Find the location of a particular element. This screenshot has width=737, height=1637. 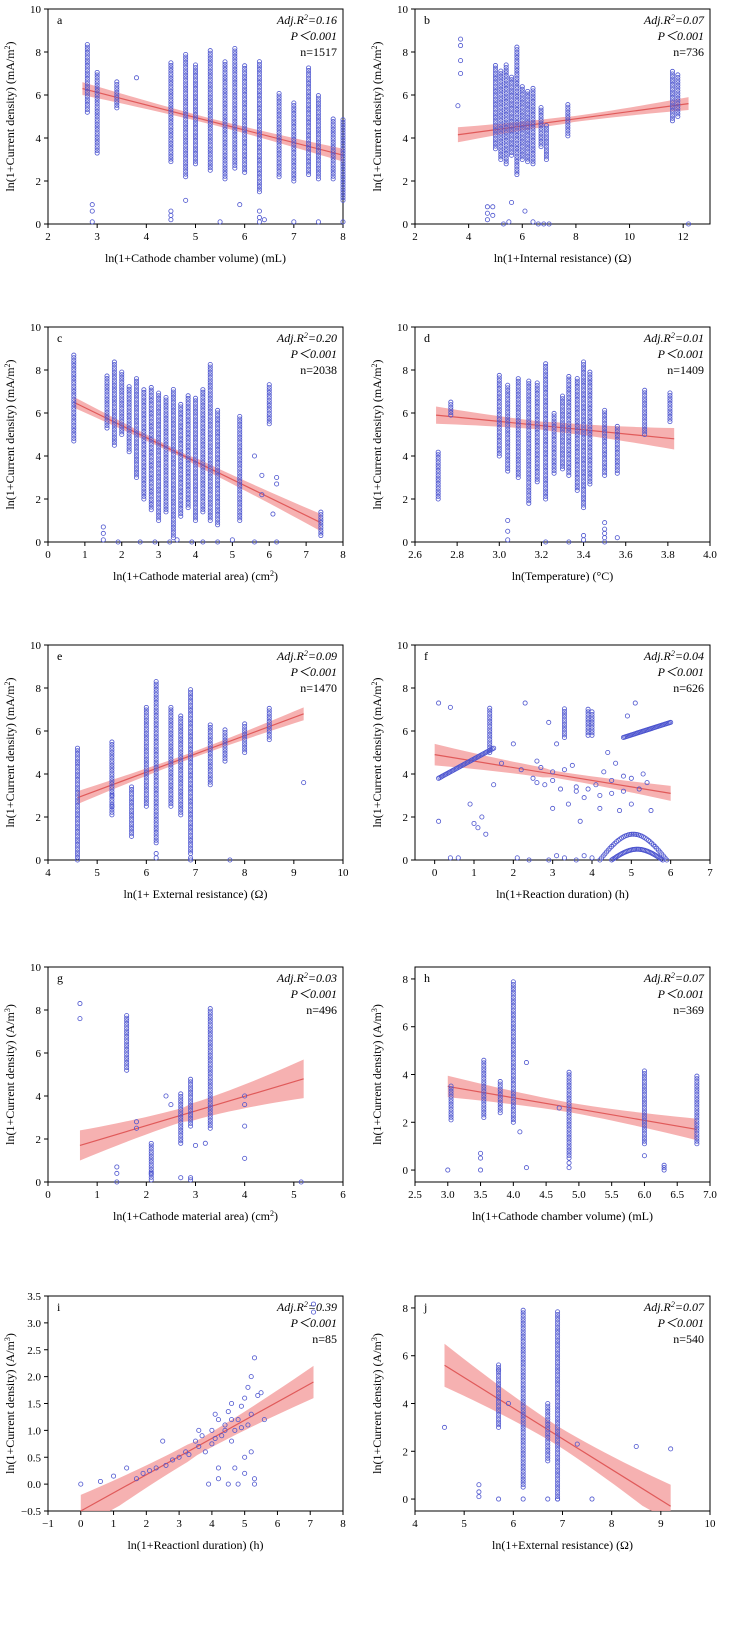

x-tick-label: 4 is located at coordinates (48, 873).